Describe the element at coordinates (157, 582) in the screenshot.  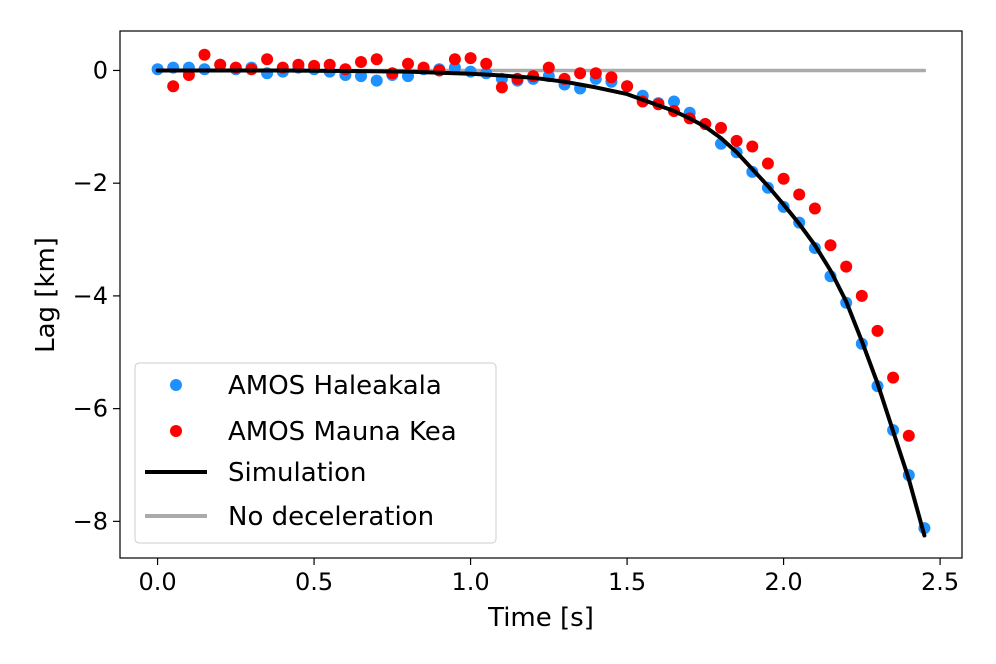
I see `x-tick-label: 0.0` at that location.